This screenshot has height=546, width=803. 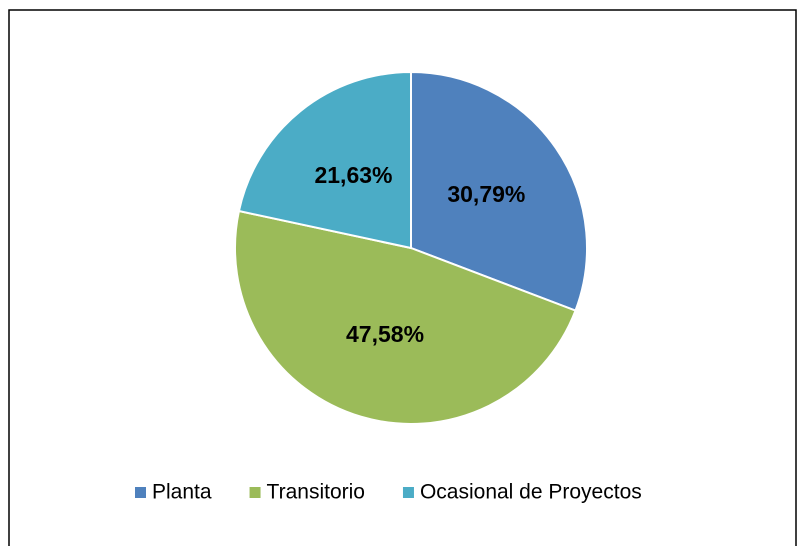 What do you see at coordinates (486, 194) in the screenshot?
I see `data-label: 30,79%` at bounding box center [486, 194].